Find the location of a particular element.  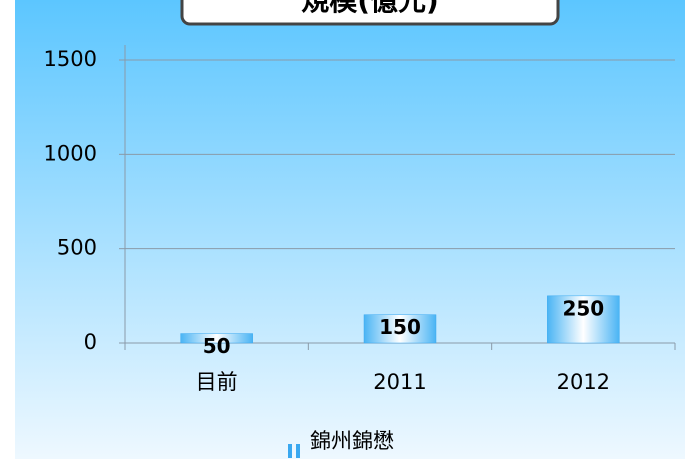

y-tick-label: 1500 is located at coordinates (70, 59).